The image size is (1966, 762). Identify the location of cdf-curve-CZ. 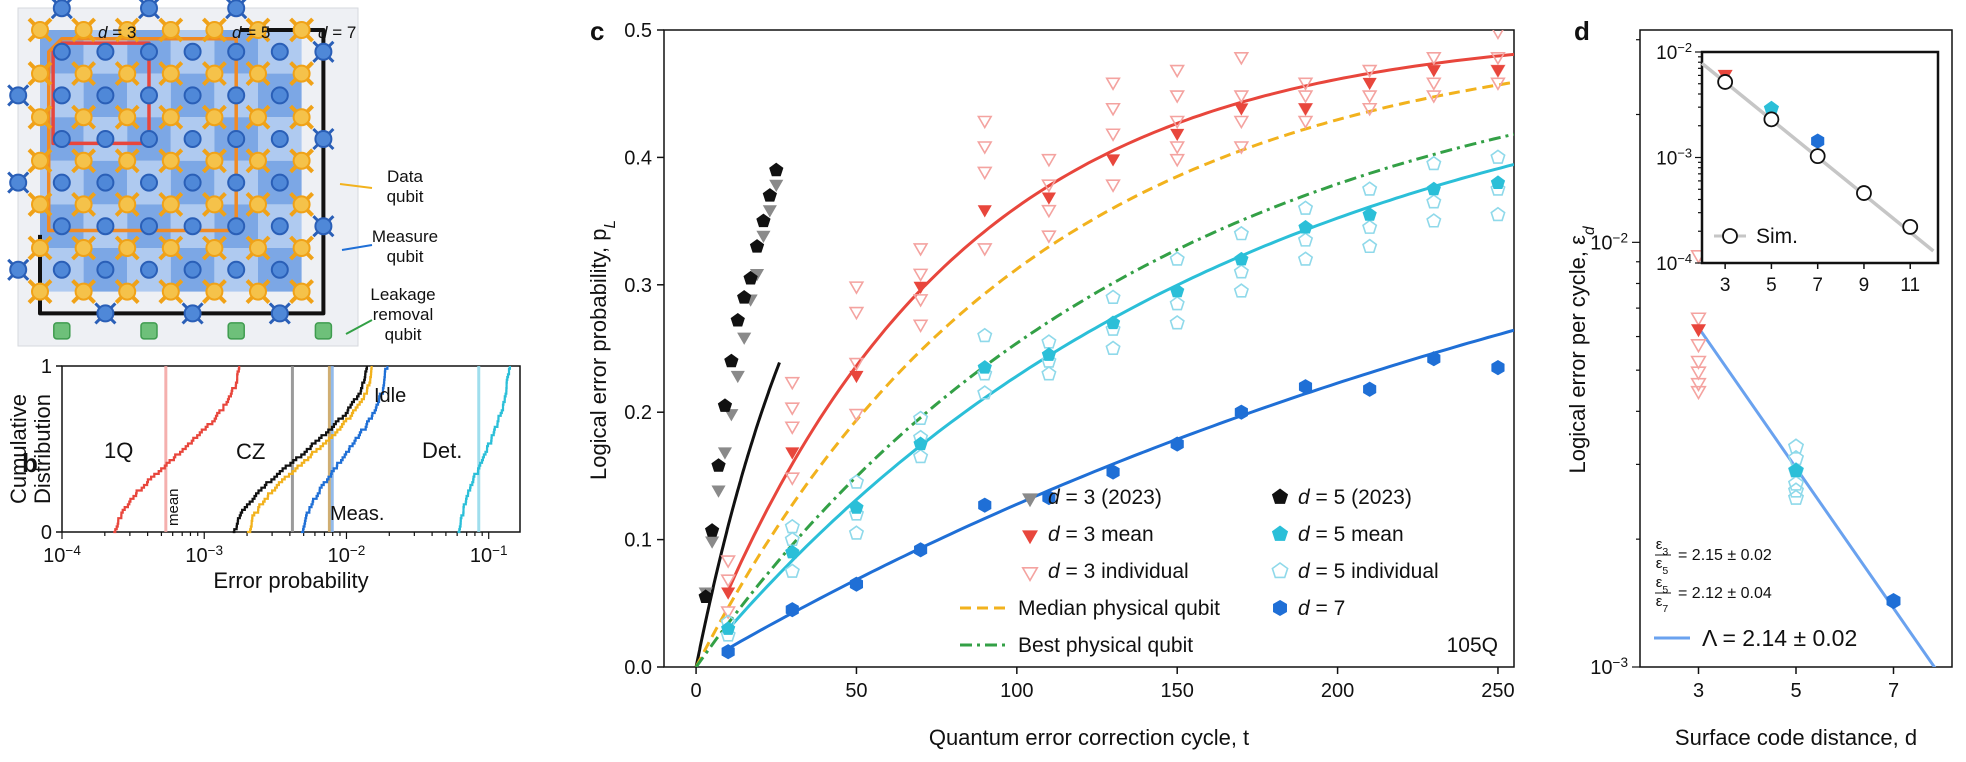
(300, 450).